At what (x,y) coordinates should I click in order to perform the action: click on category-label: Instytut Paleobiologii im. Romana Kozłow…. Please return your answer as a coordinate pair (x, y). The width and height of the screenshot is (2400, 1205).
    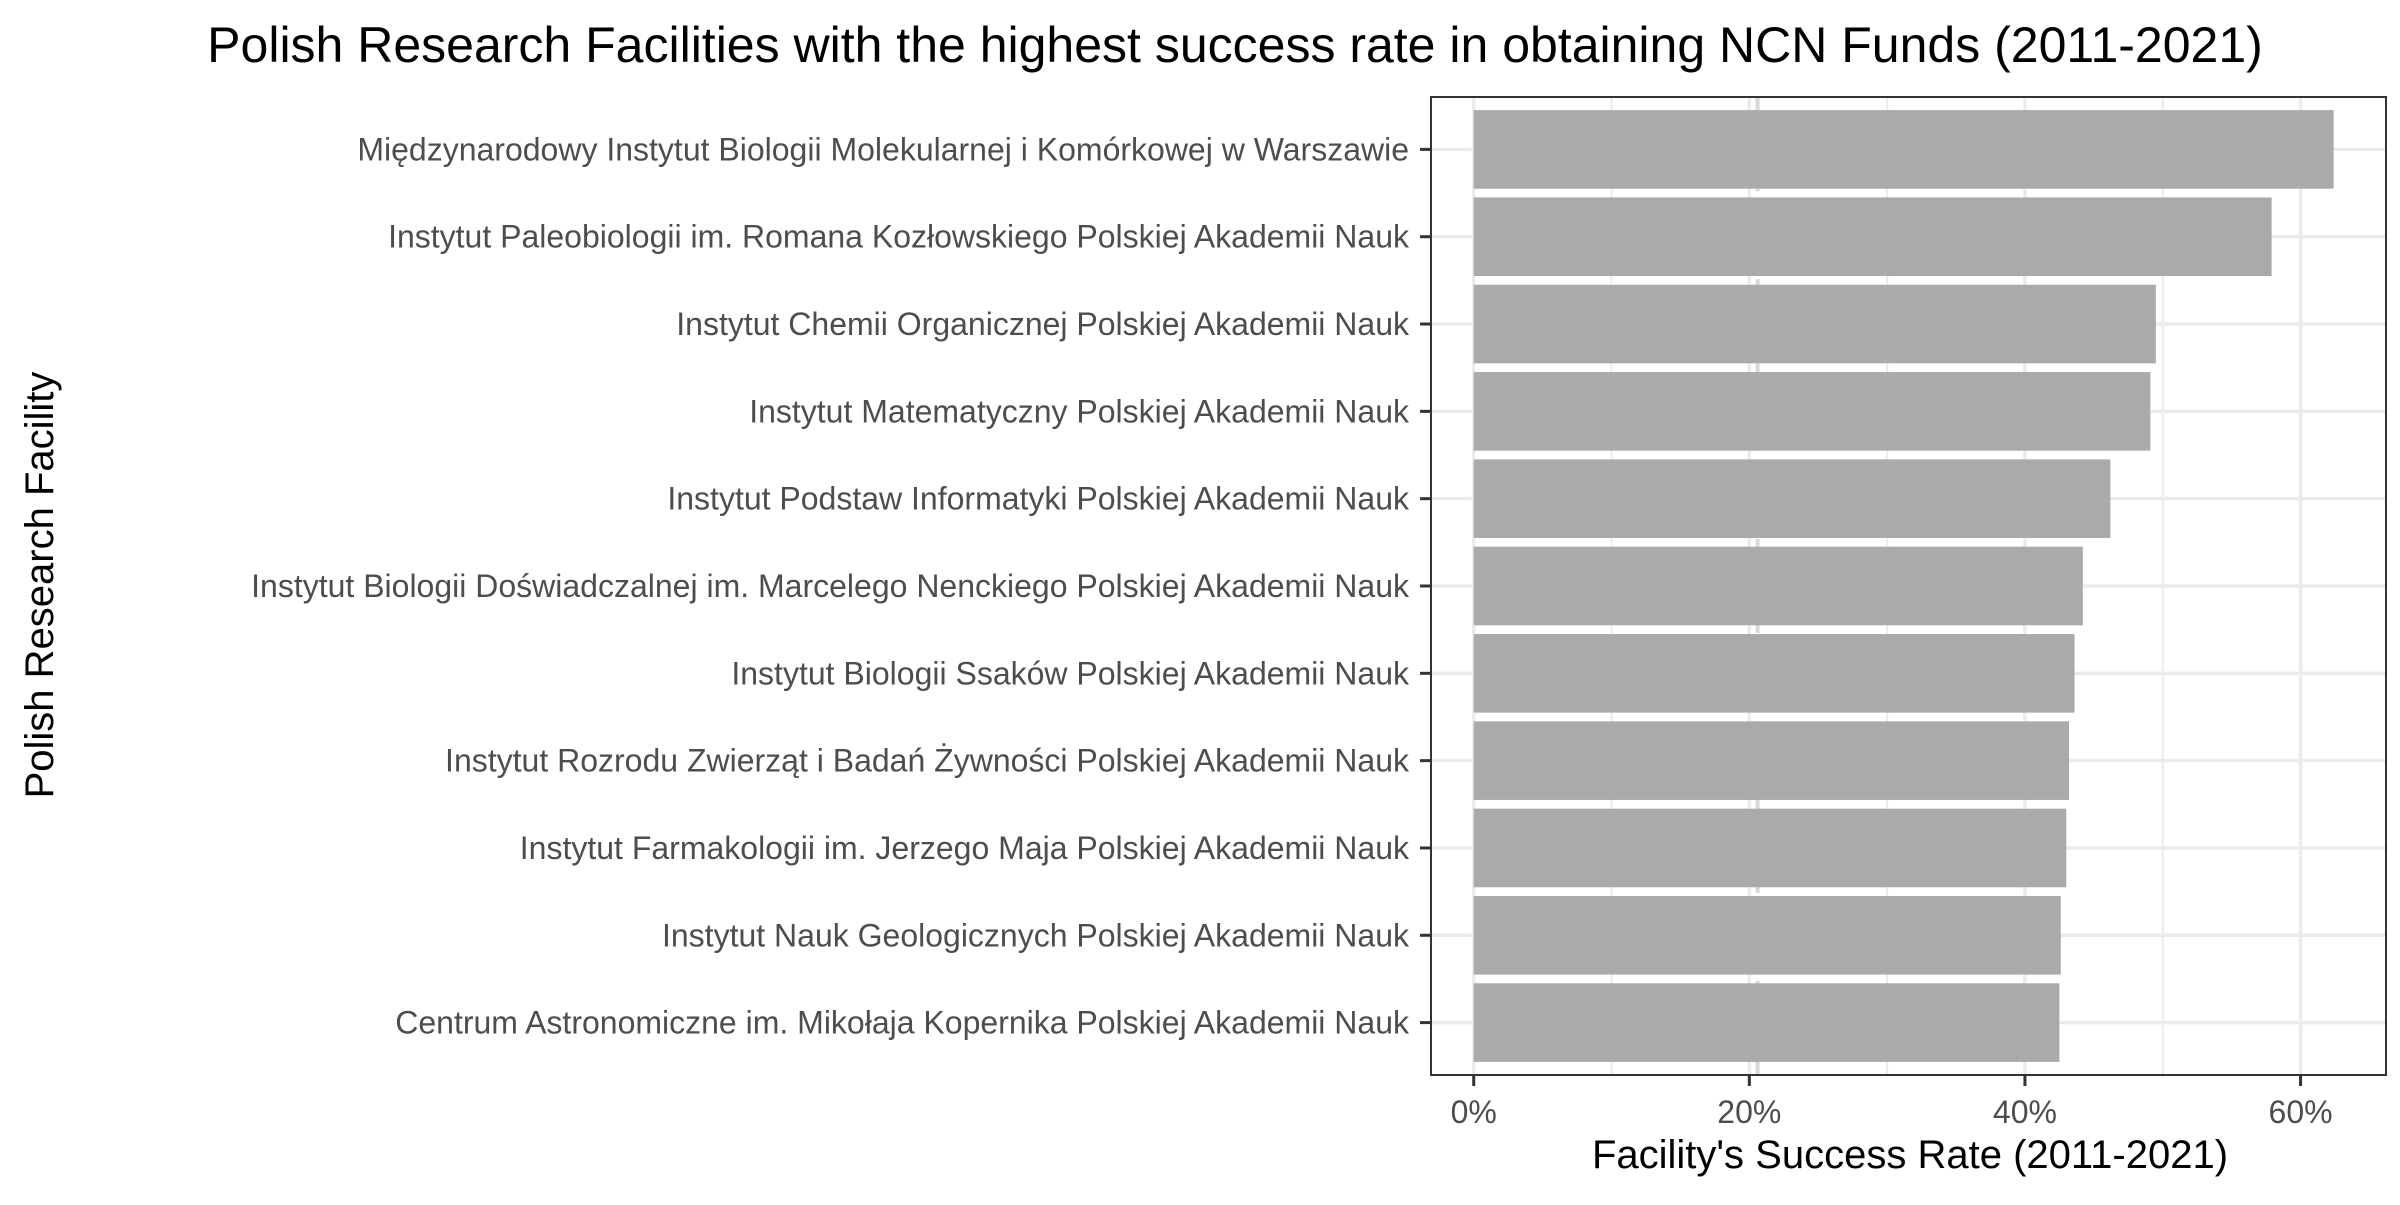
    Looking at the image, I should click on (899, 237).